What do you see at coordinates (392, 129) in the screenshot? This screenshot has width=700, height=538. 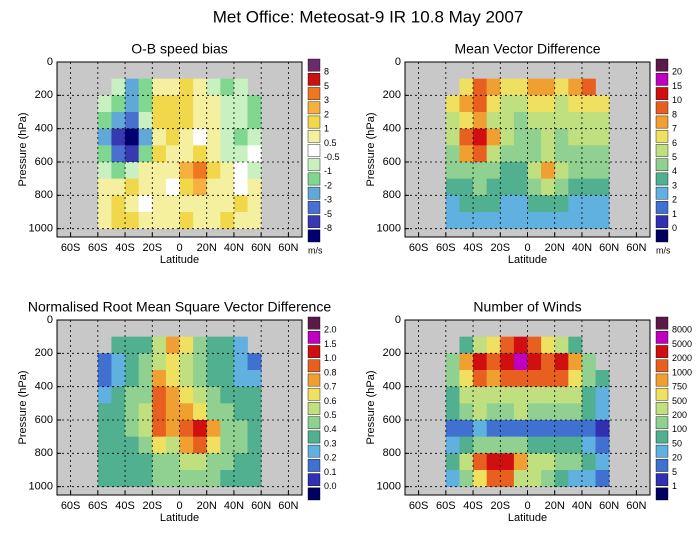 I see `y-tick-label: 400` at bounding box center [392, 129].